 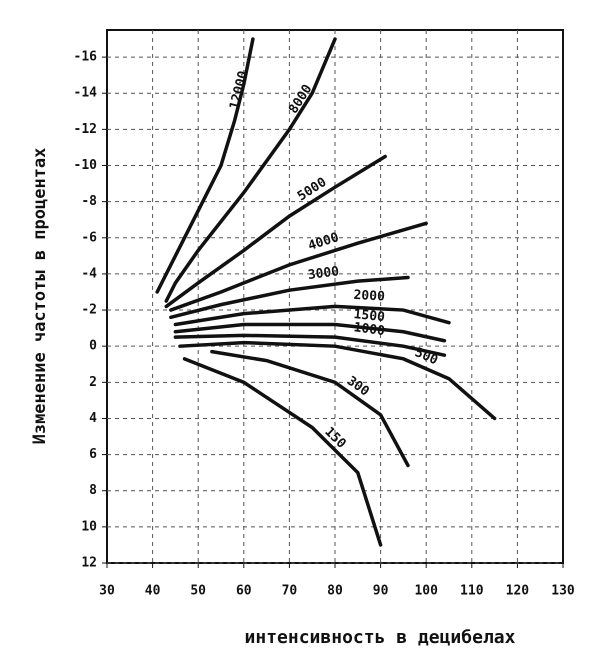 I want to click on y-tick-label: -16, so click(x=86, y=57).